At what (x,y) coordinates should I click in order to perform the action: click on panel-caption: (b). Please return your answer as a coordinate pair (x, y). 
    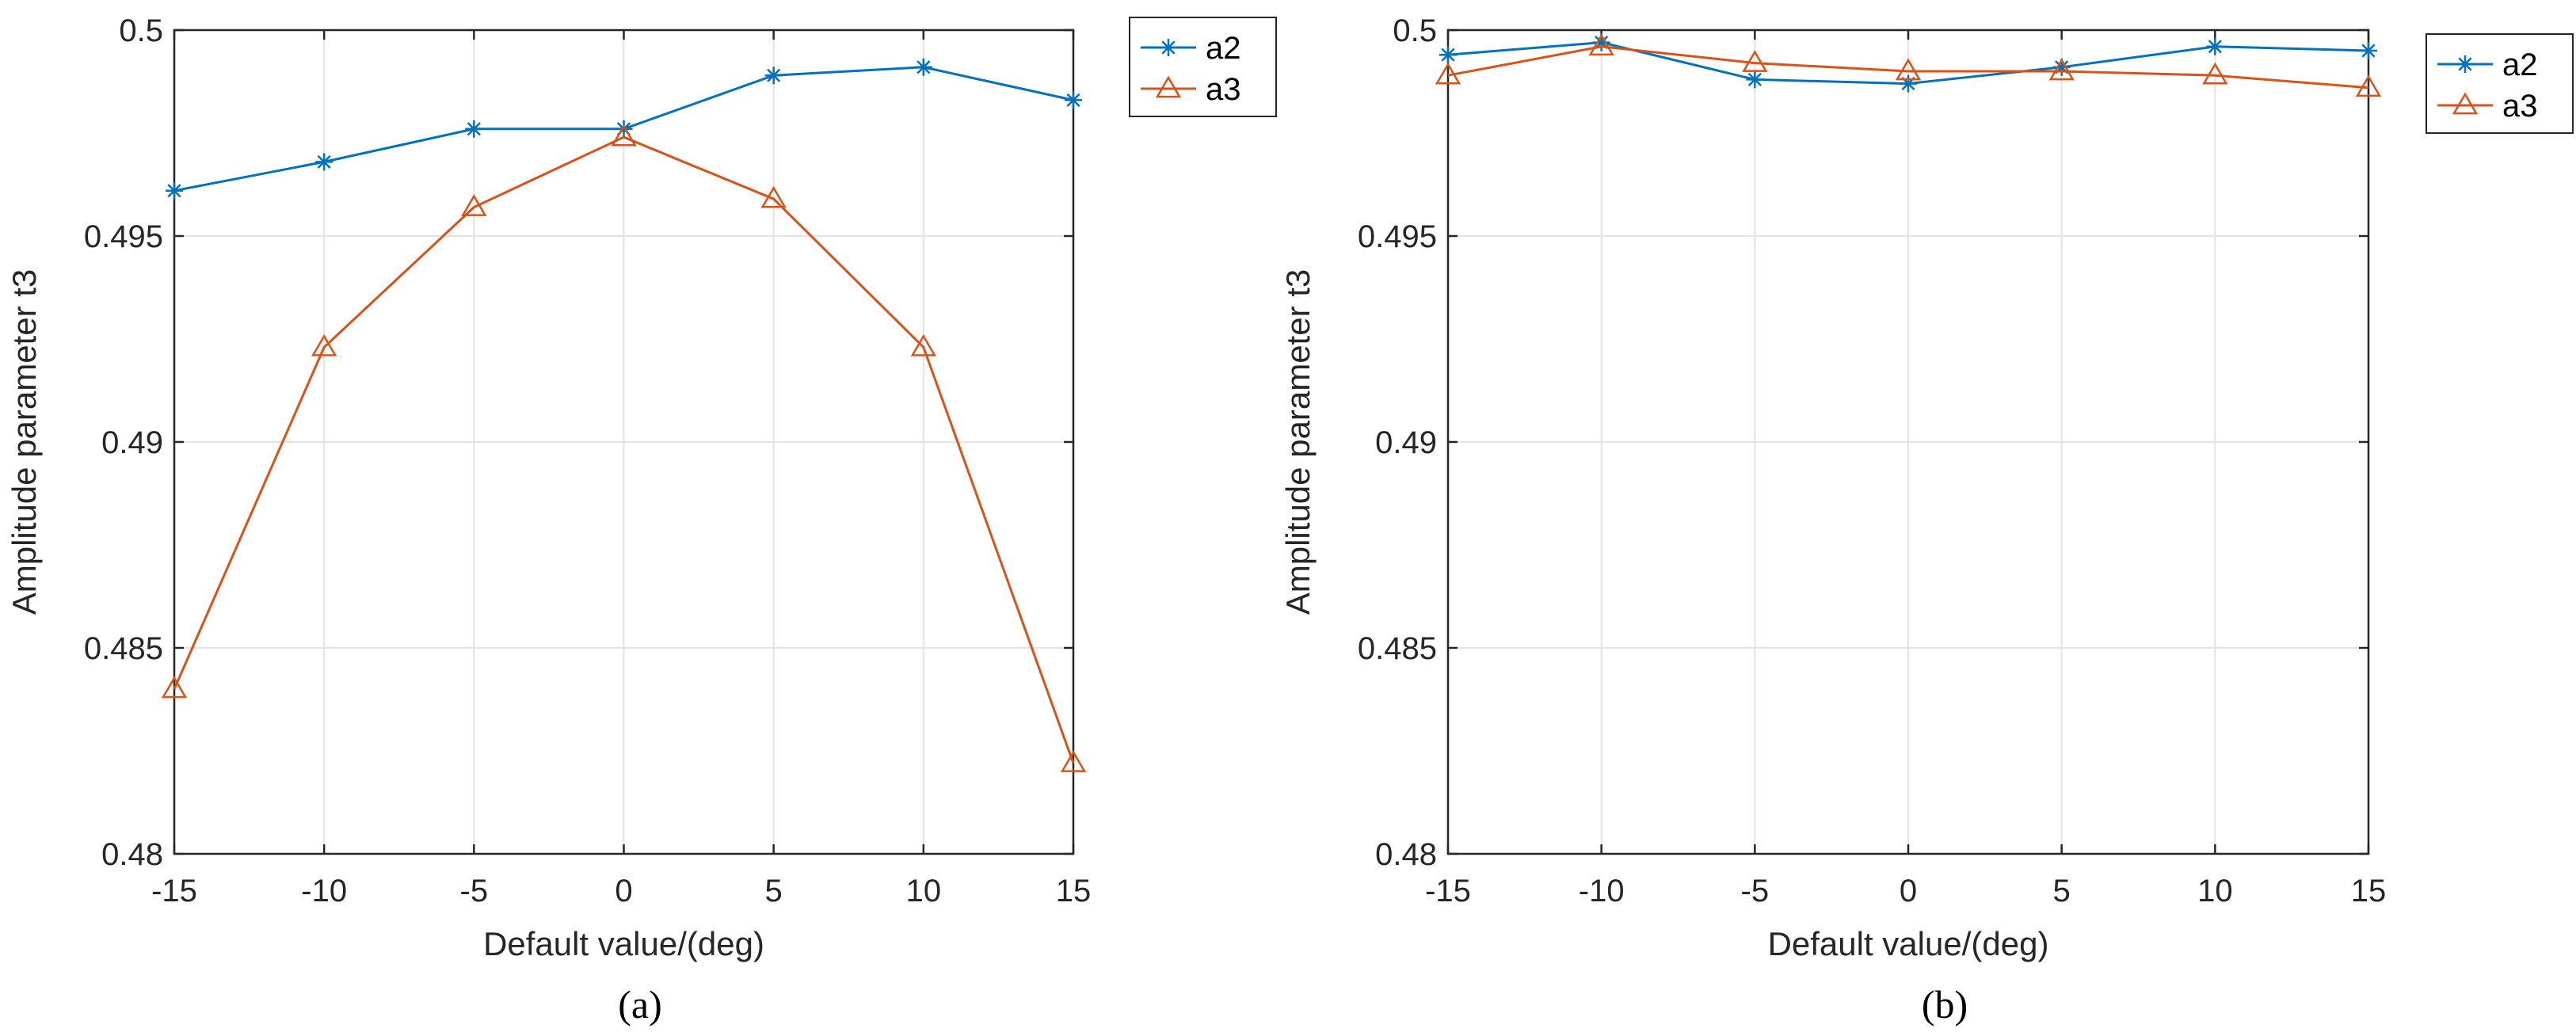
    Looking at the image, I should click on (1945, 1004).